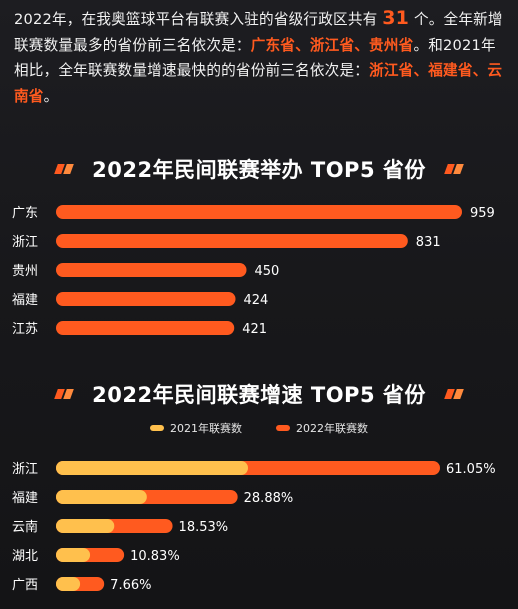  I want to click on chart2-header: 2022年民间联赛增速 TOP5 省份, so click(259, 394).